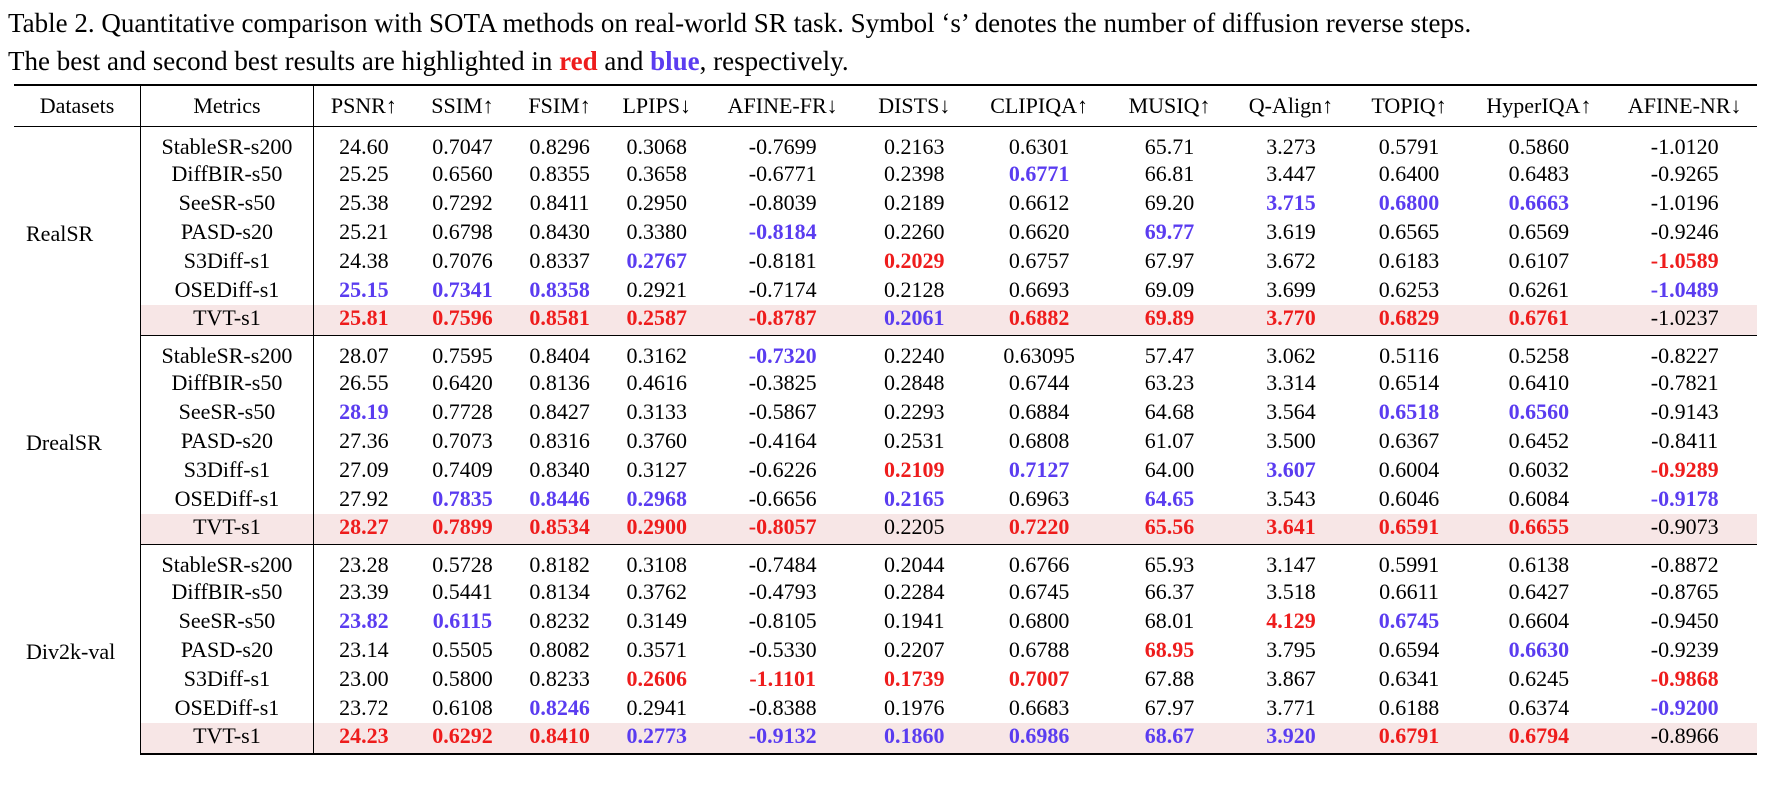  Describe the element at coordinates (1409, 411) in the screenshot. I see `metric-value-cell: 0.6518` at that location.